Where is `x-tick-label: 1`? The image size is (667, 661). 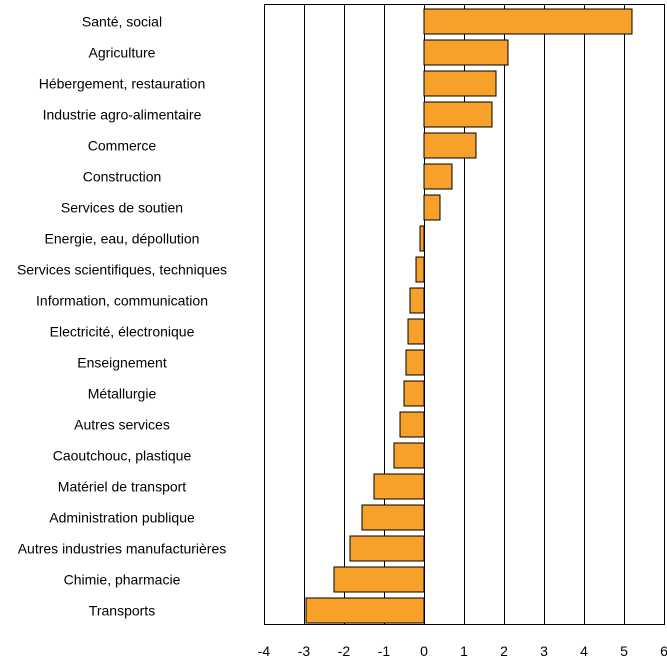
x-tick-label: 1 is located at coordinates (464, 651).